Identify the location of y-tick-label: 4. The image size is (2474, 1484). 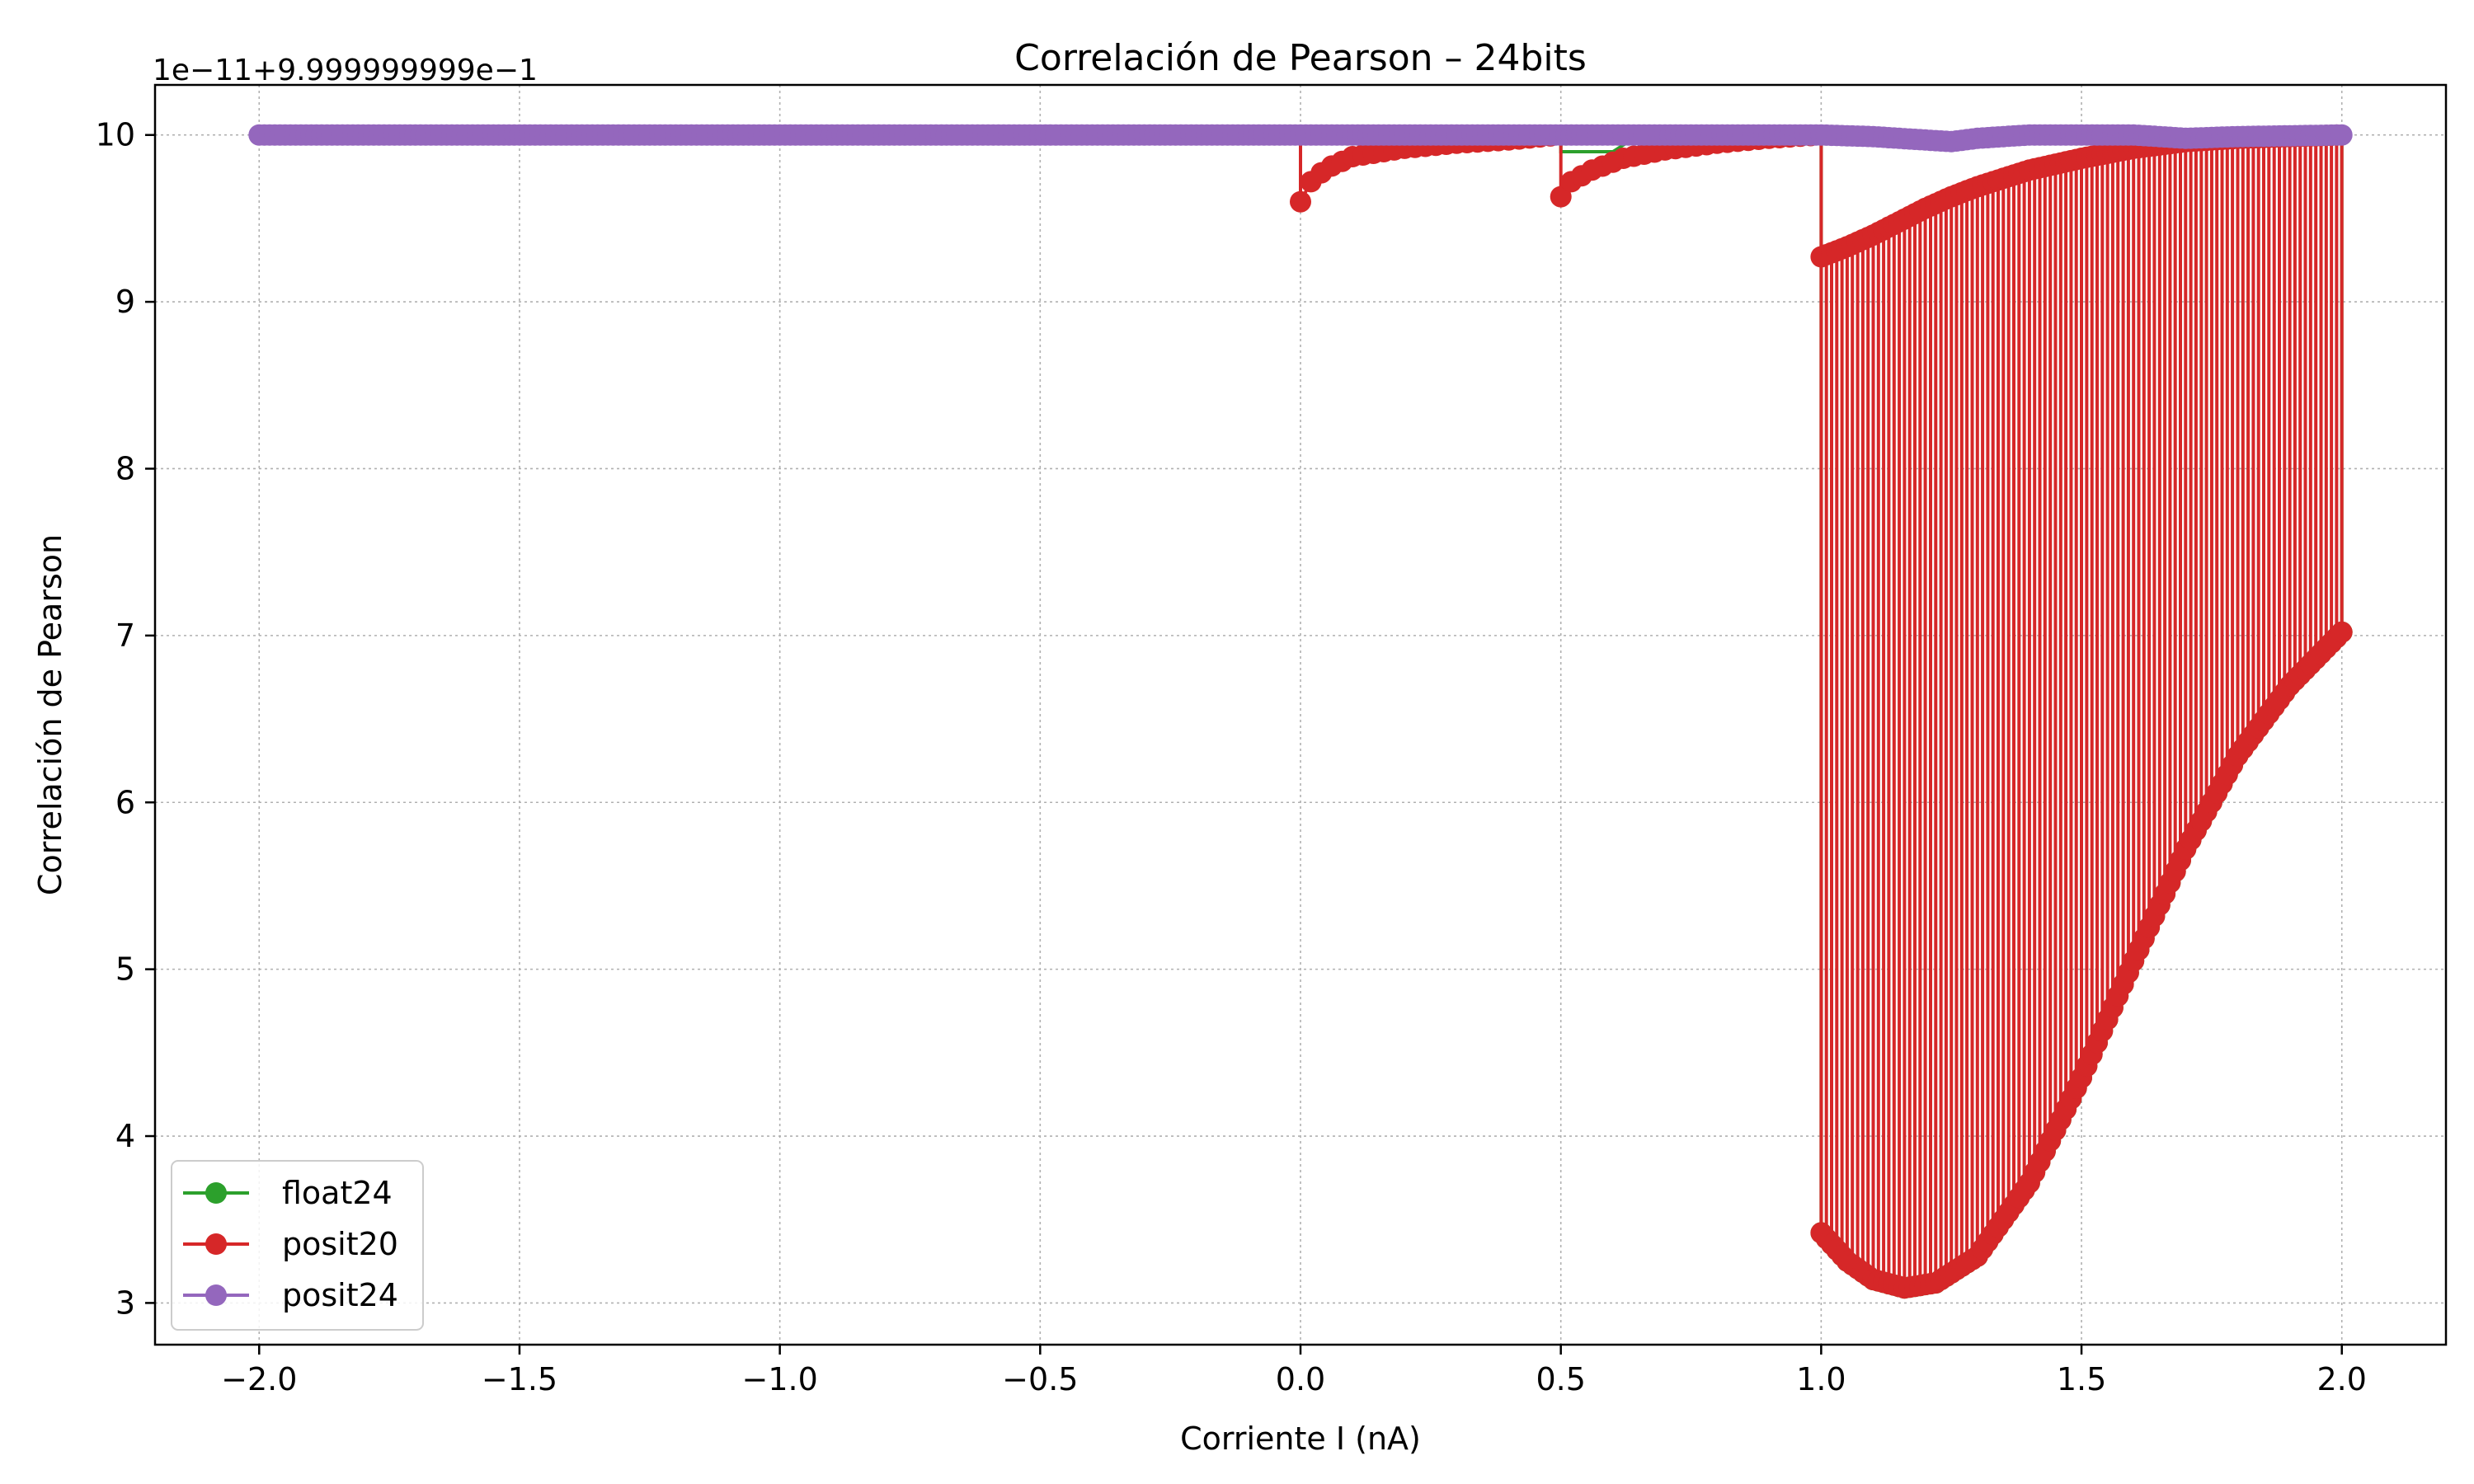
(125, 1136).